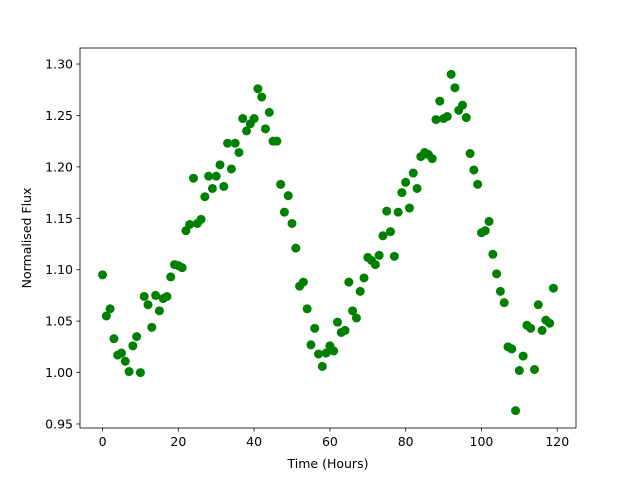  I want to click on y-tick-label: 1.15, so click(59, 218).